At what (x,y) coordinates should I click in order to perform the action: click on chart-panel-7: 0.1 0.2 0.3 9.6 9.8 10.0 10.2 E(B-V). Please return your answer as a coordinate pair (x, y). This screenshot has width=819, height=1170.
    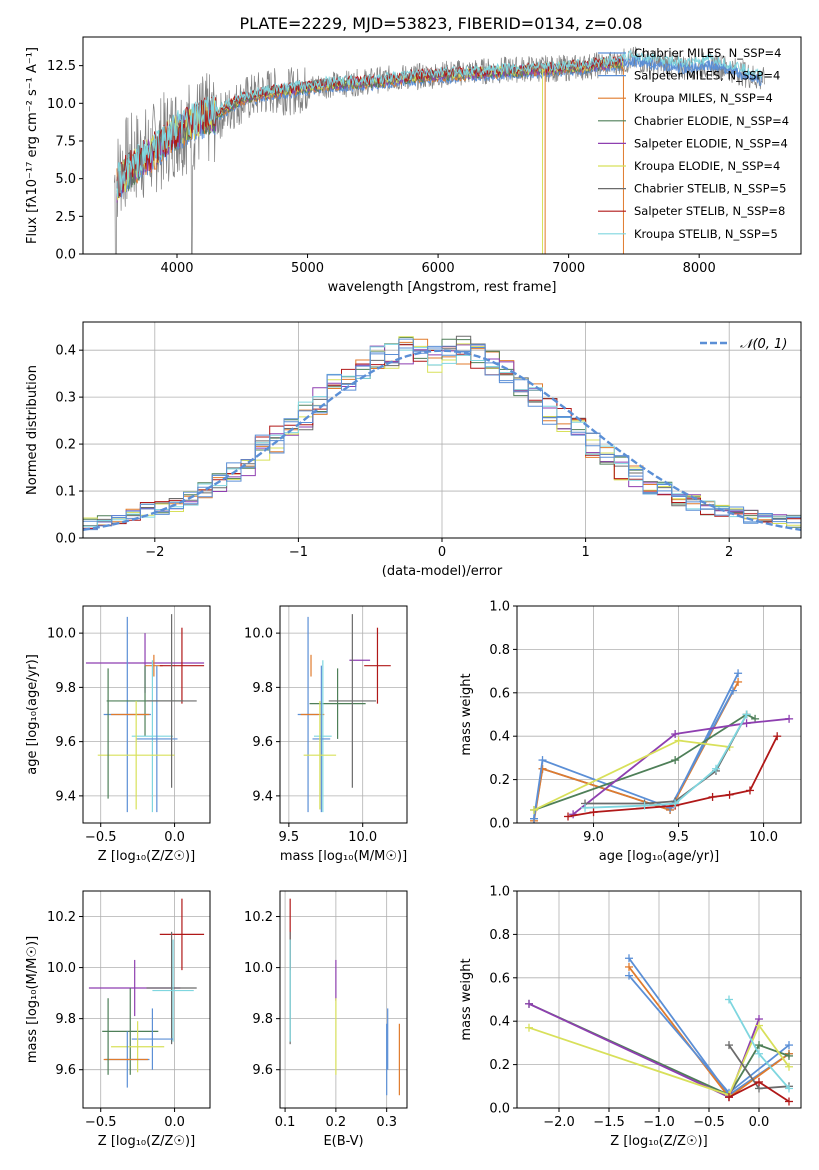
    Looking at the image, I should click on (326, 1019).